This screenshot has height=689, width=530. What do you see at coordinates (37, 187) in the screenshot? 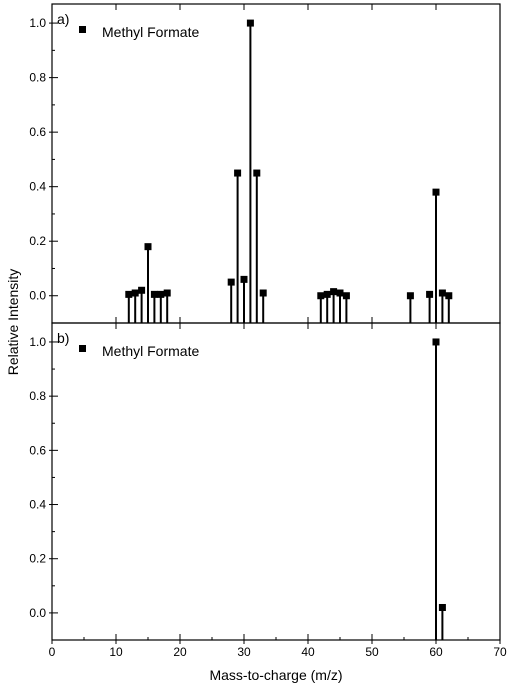
I see `panel-a-y-tick-label: 0.4` at bounding box center [37, 187].